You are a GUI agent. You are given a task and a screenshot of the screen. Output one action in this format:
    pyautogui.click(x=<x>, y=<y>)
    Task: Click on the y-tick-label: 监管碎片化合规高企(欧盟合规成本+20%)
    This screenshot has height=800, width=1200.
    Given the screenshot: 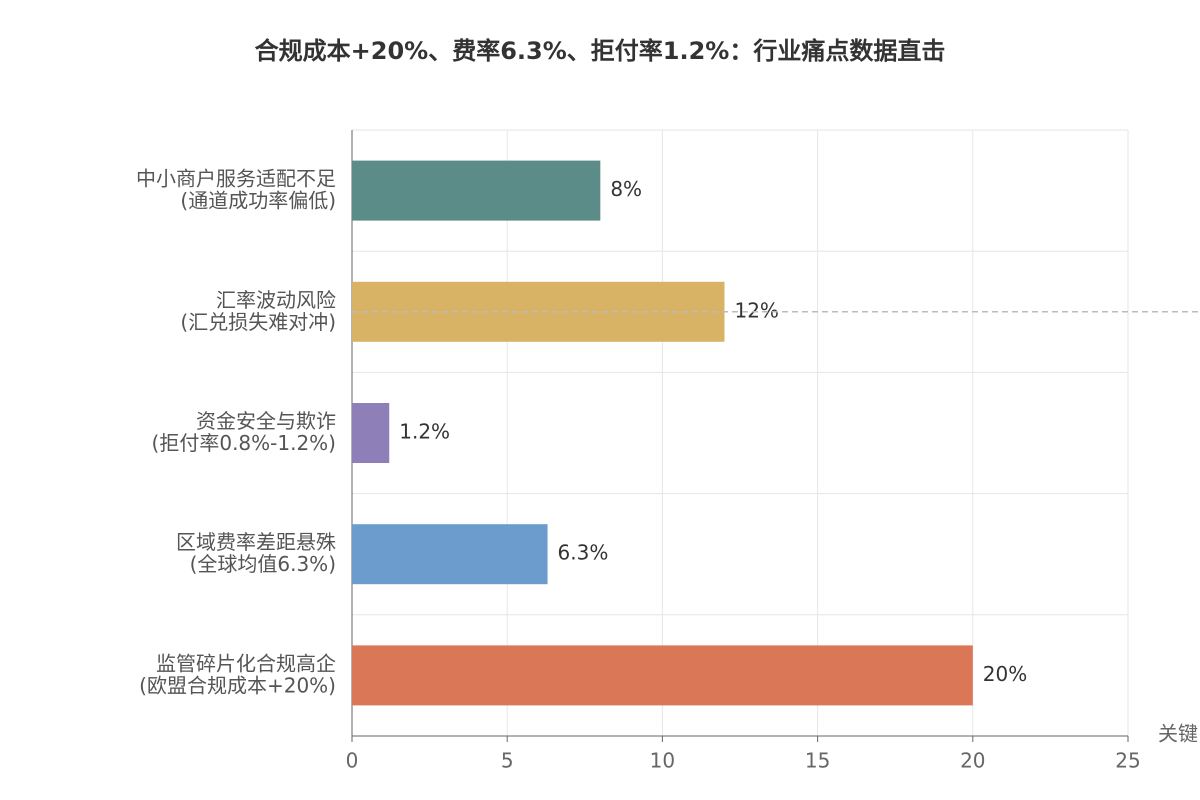 What is the action you would take?
    pyautogui.click(x=237, y=674)
    